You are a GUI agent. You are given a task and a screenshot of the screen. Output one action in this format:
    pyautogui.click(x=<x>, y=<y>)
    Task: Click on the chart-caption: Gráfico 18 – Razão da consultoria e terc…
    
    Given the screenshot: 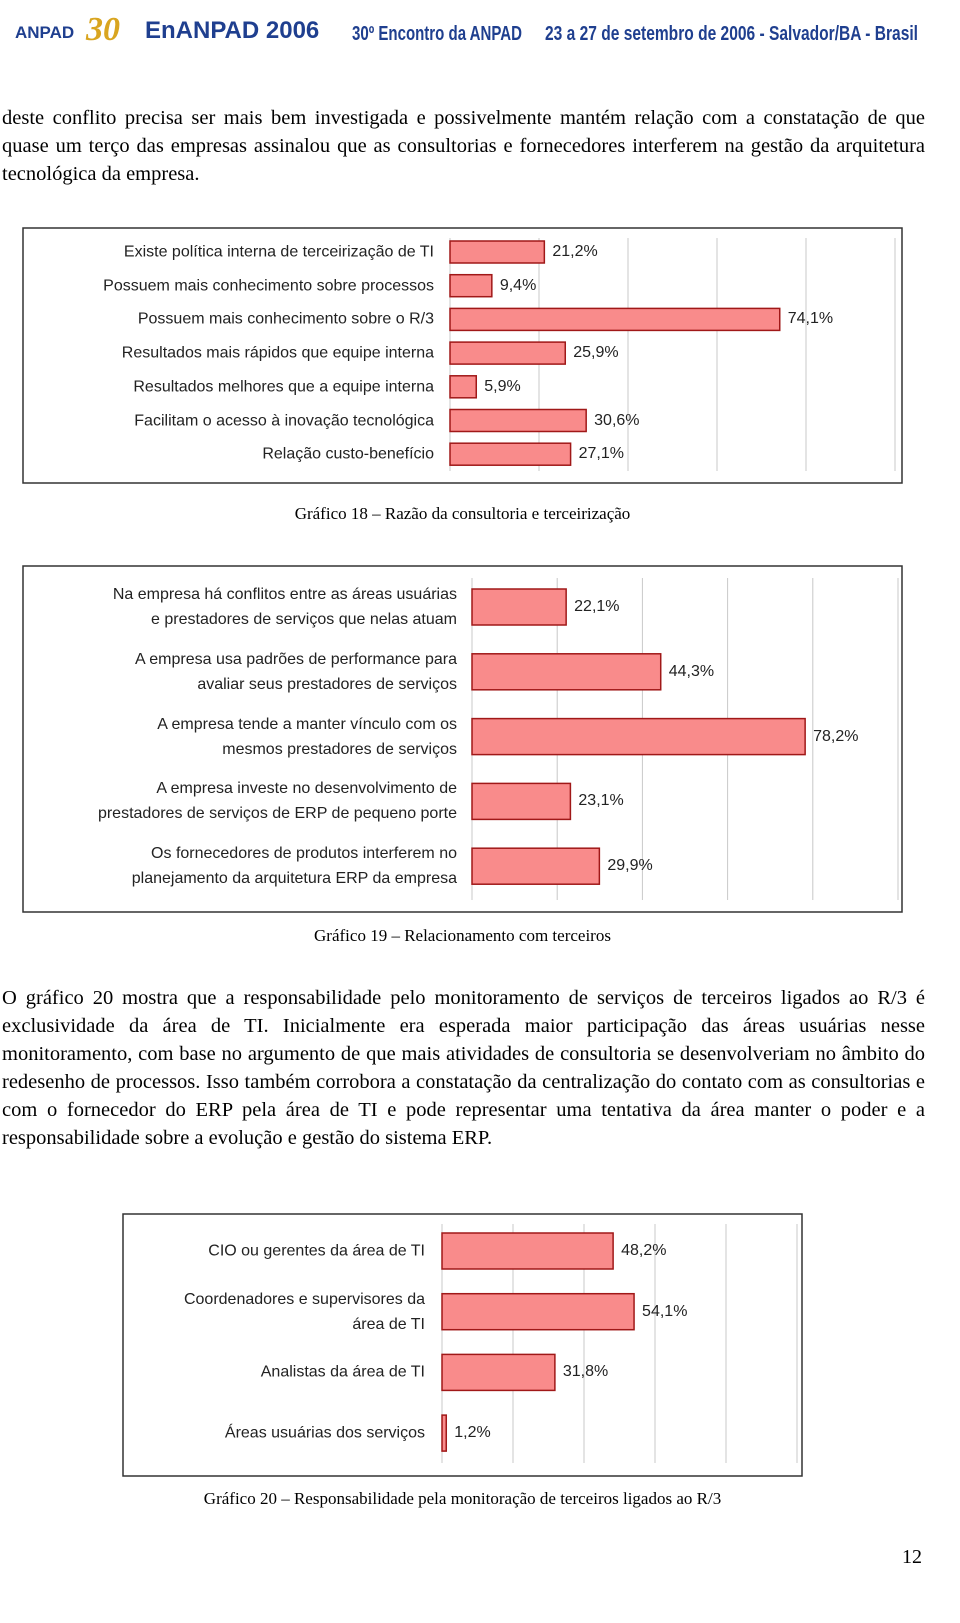 What is the action you would take?
    pyautogui.click(x=462, y=513)
    